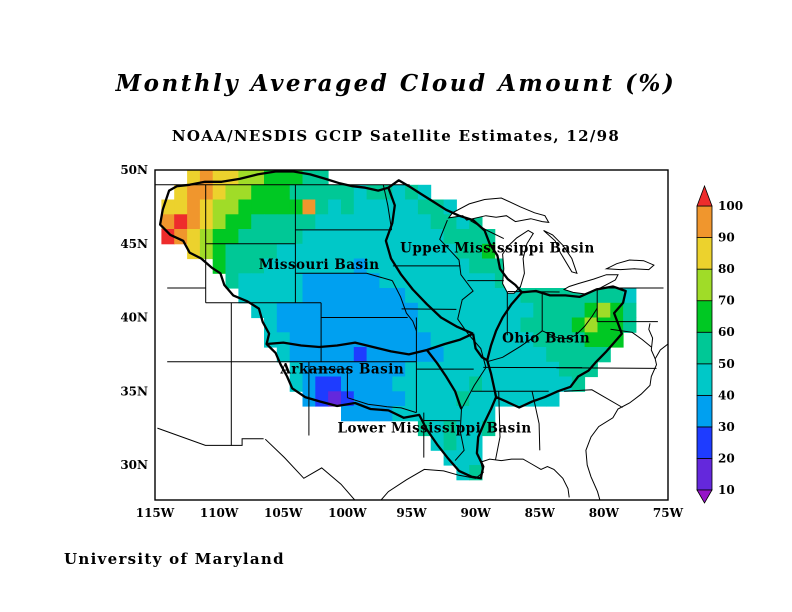  Describe the element at coordinates (134, 465) in the screenshot. I see `lat-tick-label: 30N` at that location.